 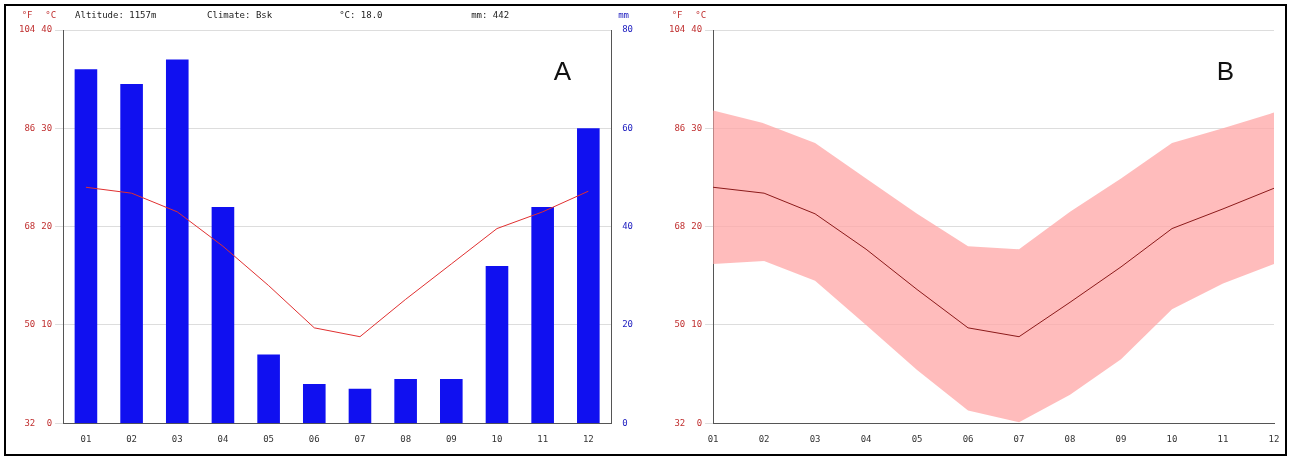 What do you see at coordinates (628, 29) in the screenshot?
I see `y2-tick-label: 80` at bounding box center [628, 29].